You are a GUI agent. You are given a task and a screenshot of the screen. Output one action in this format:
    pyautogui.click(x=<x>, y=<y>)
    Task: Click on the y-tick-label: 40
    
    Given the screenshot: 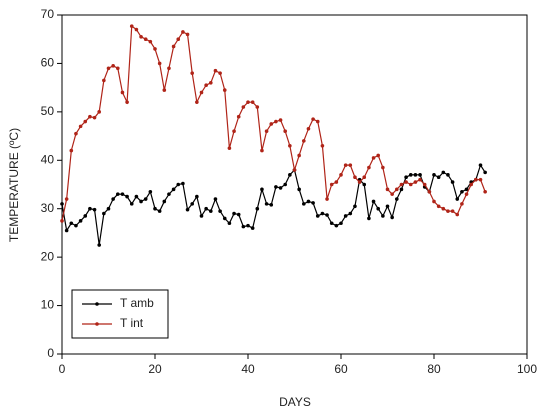 What is the action you would take?
    pyautogui.click(x=48, y=159)
    